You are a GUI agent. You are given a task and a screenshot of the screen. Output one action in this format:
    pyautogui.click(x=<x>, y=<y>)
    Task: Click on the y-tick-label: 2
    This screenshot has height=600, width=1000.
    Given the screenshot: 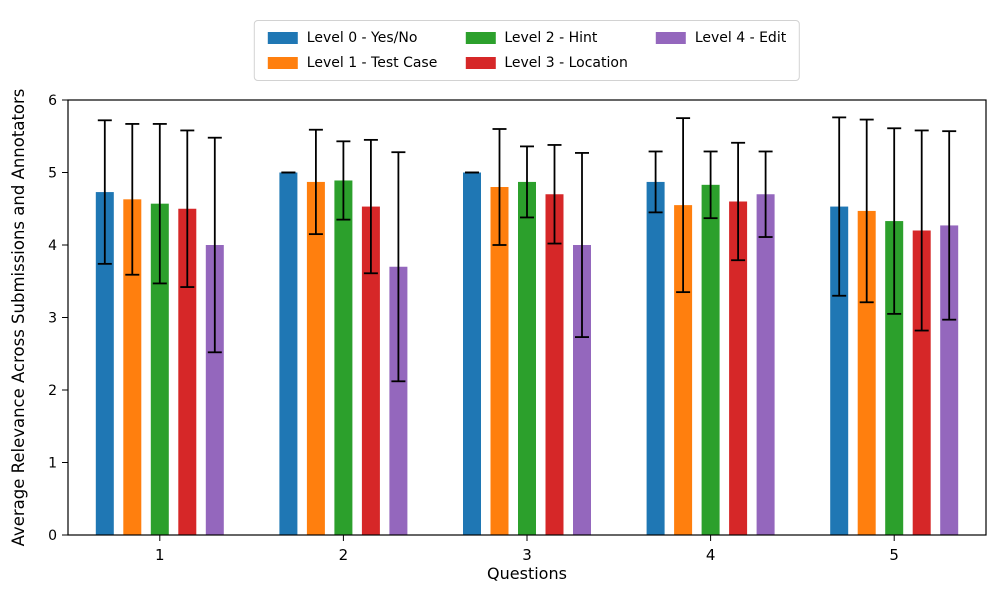 What is the action you would take?
    pyautogui.click(x=52, y=391)
    